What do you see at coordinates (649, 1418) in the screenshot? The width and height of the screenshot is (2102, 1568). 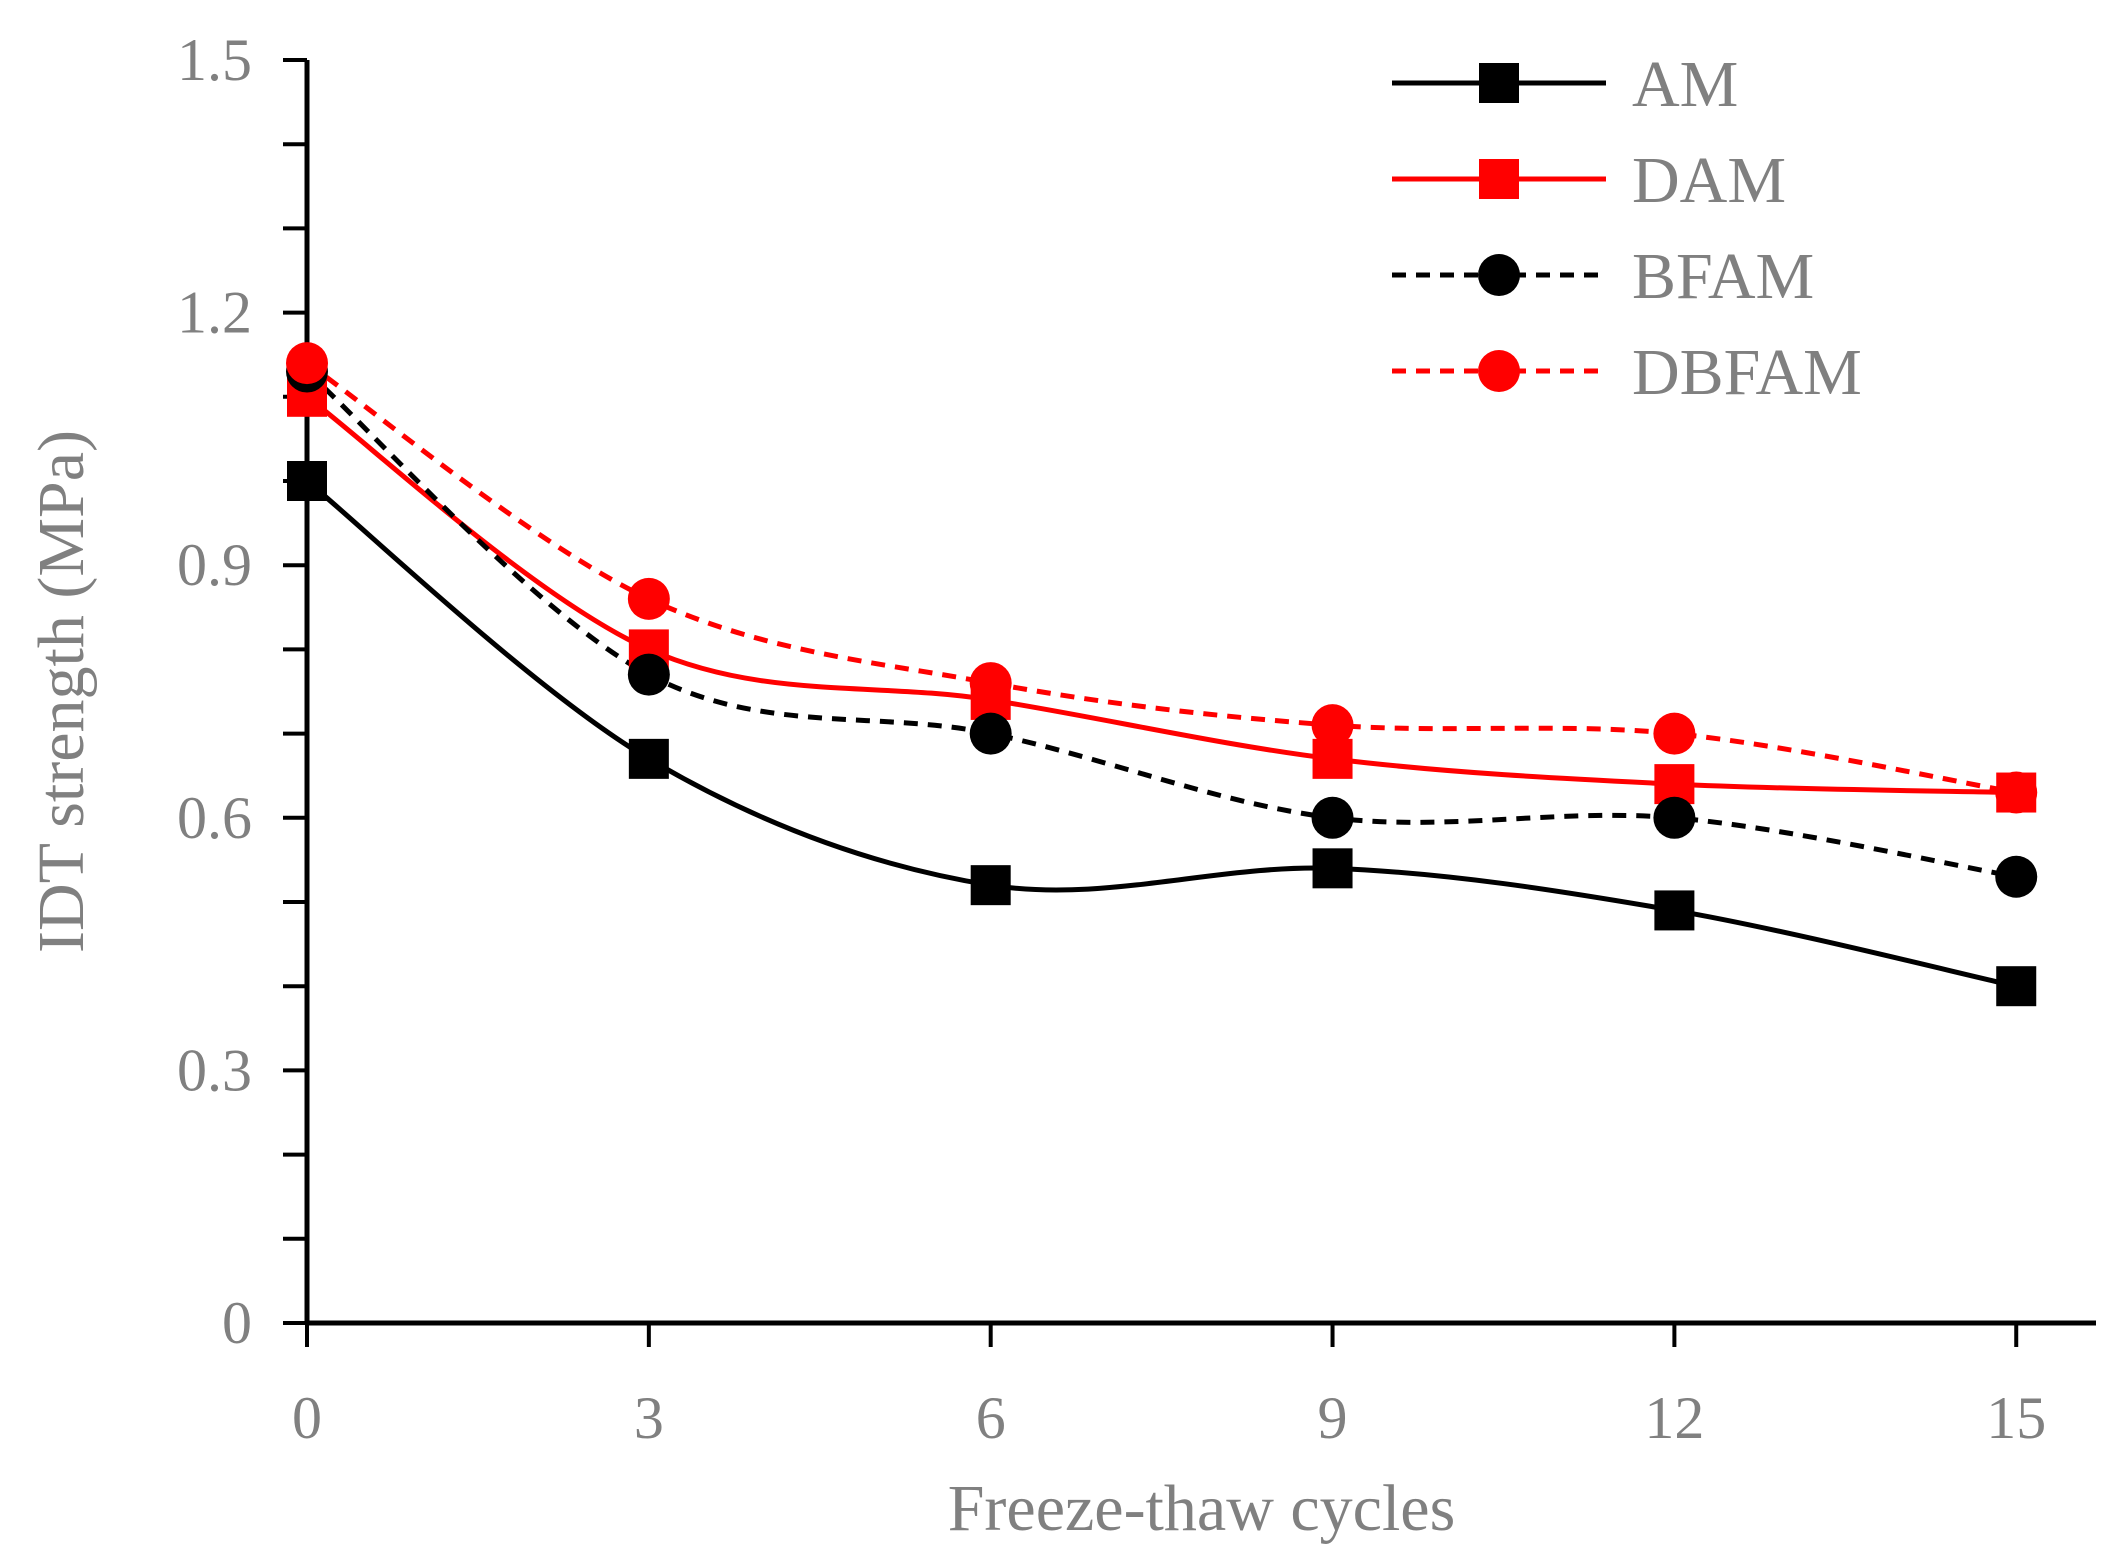 I see `x-tick-label: 3` at bounding box center [649, 1418].